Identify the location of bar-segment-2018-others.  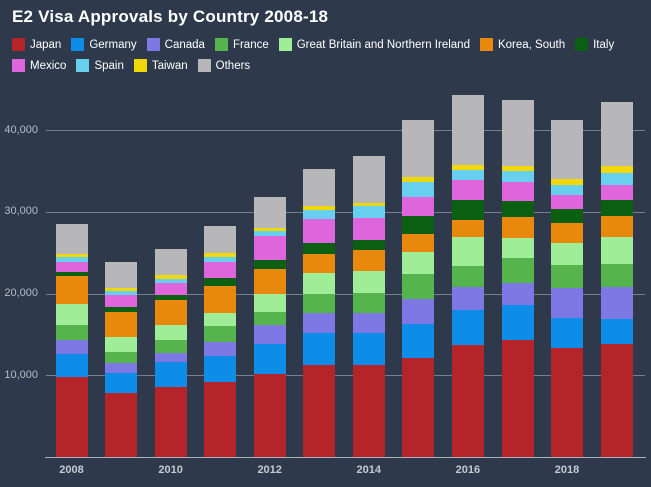
(567, 149).